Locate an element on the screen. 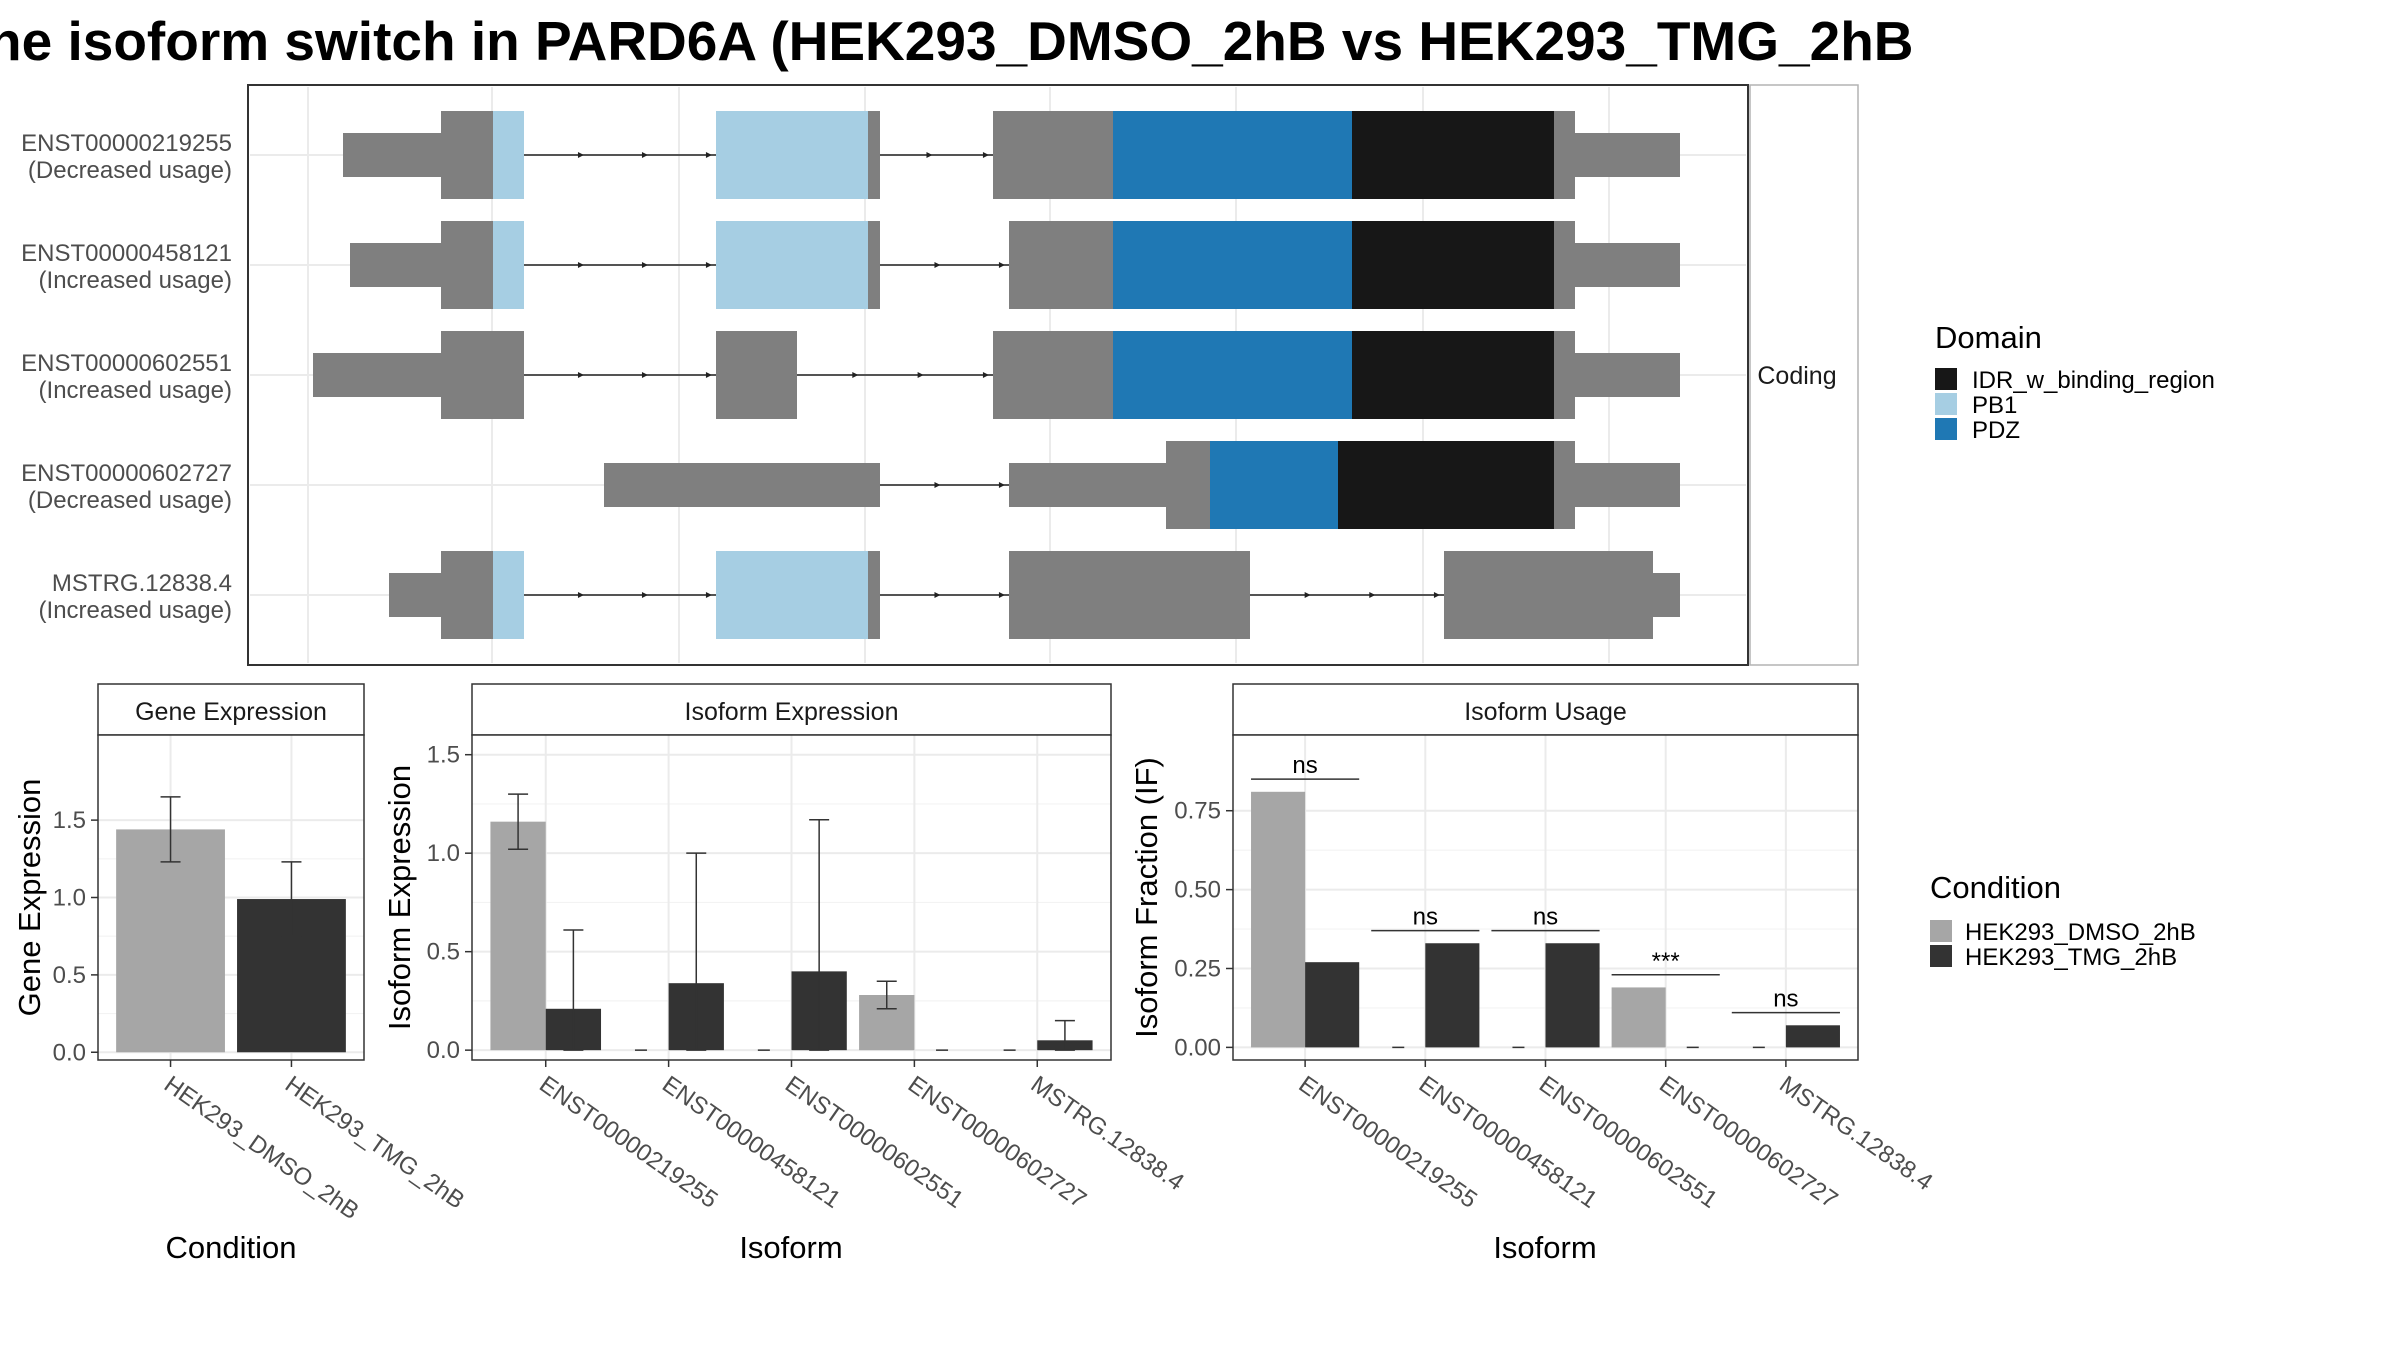 This screenshot has width=2400, height=1350. transcript-id-3: ENST00000602551 is located at coordinates (126, 363).